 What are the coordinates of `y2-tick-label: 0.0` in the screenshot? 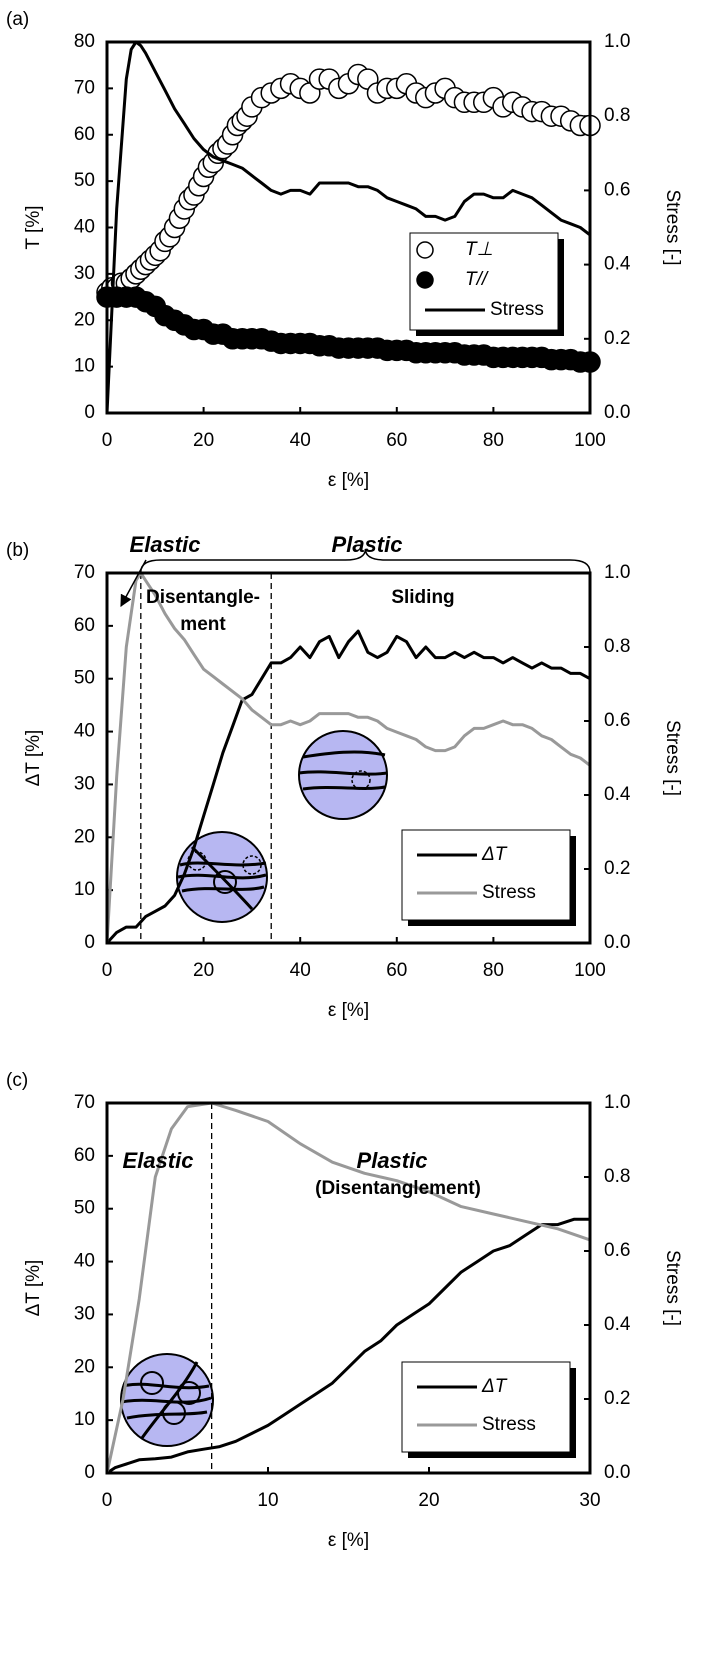 It's located at (617, 1472).